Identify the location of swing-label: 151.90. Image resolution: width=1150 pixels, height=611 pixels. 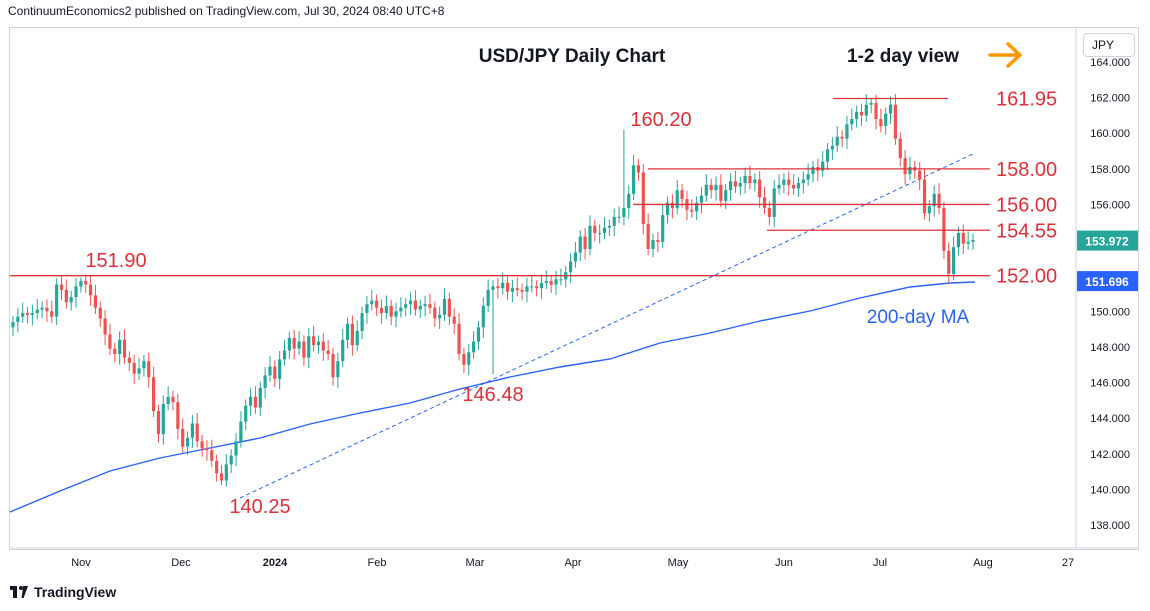
(115, 261).